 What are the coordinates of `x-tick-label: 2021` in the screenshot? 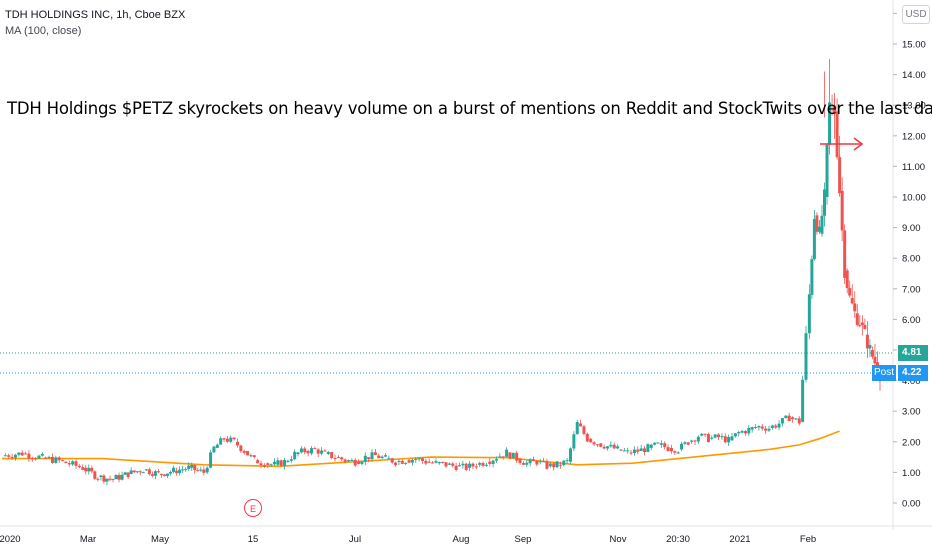 It's located at (739, 539).